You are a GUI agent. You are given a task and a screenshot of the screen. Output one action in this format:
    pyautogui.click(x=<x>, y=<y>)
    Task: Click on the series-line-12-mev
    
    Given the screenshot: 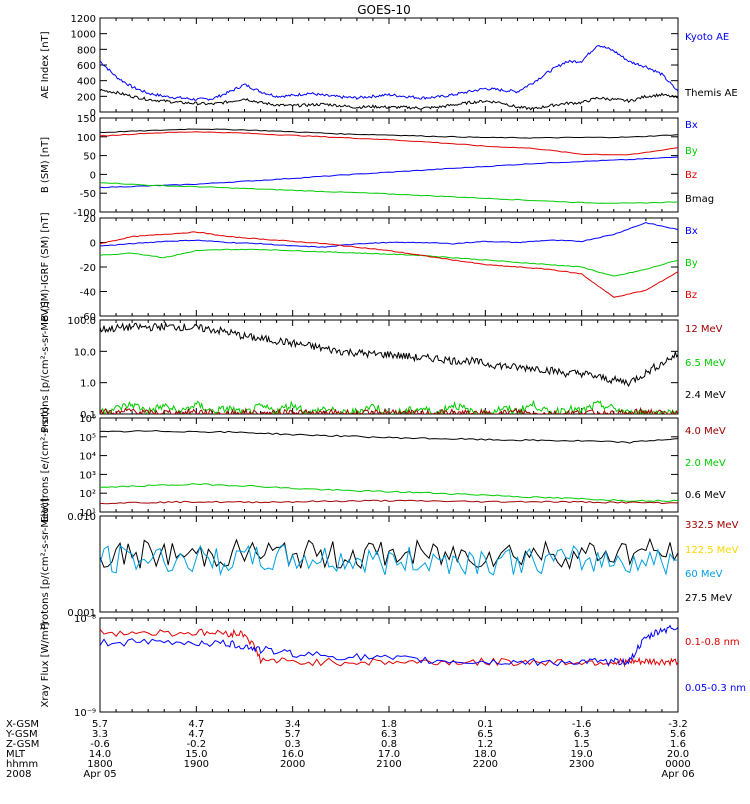 What is the action you would take?
    pyautogui.click(x=389, y=410)
    